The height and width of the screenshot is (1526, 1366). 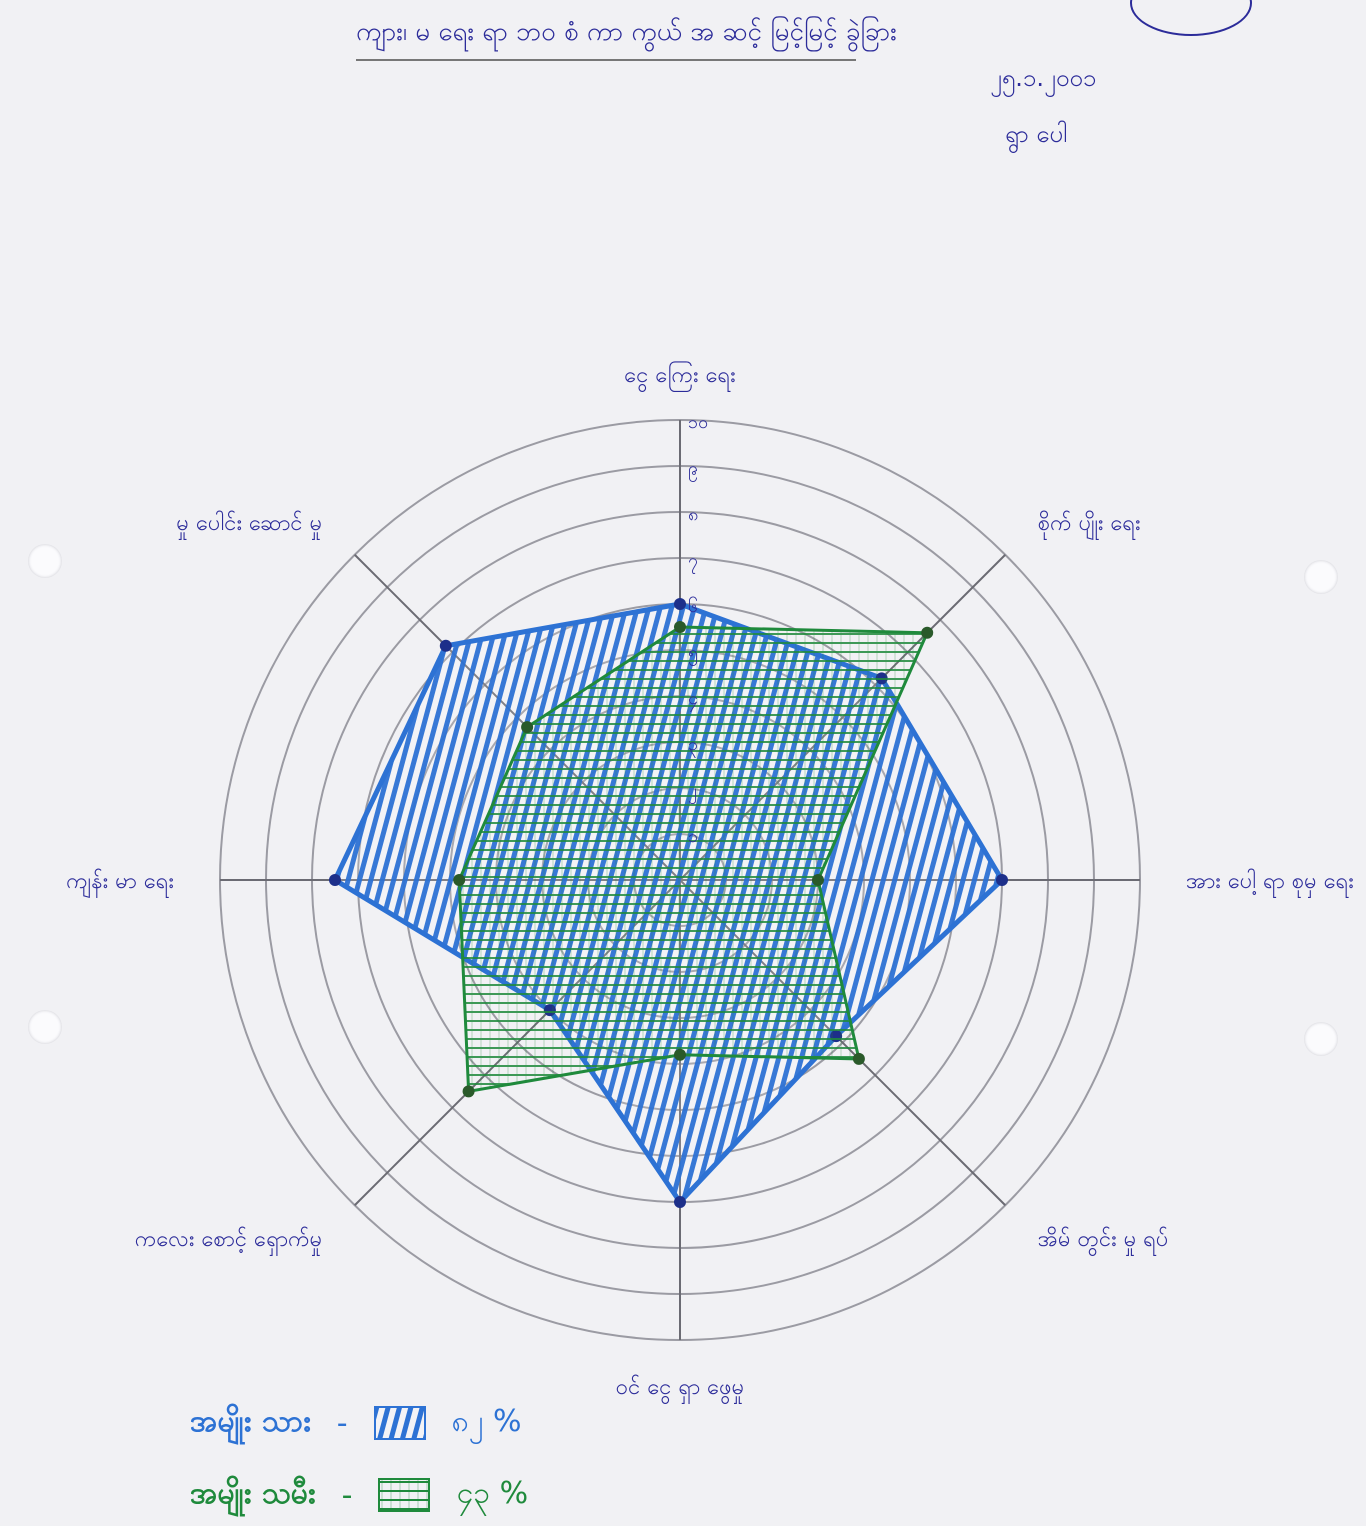 I want to click on tick-label-4: ၄, so click(x=693, y=700).